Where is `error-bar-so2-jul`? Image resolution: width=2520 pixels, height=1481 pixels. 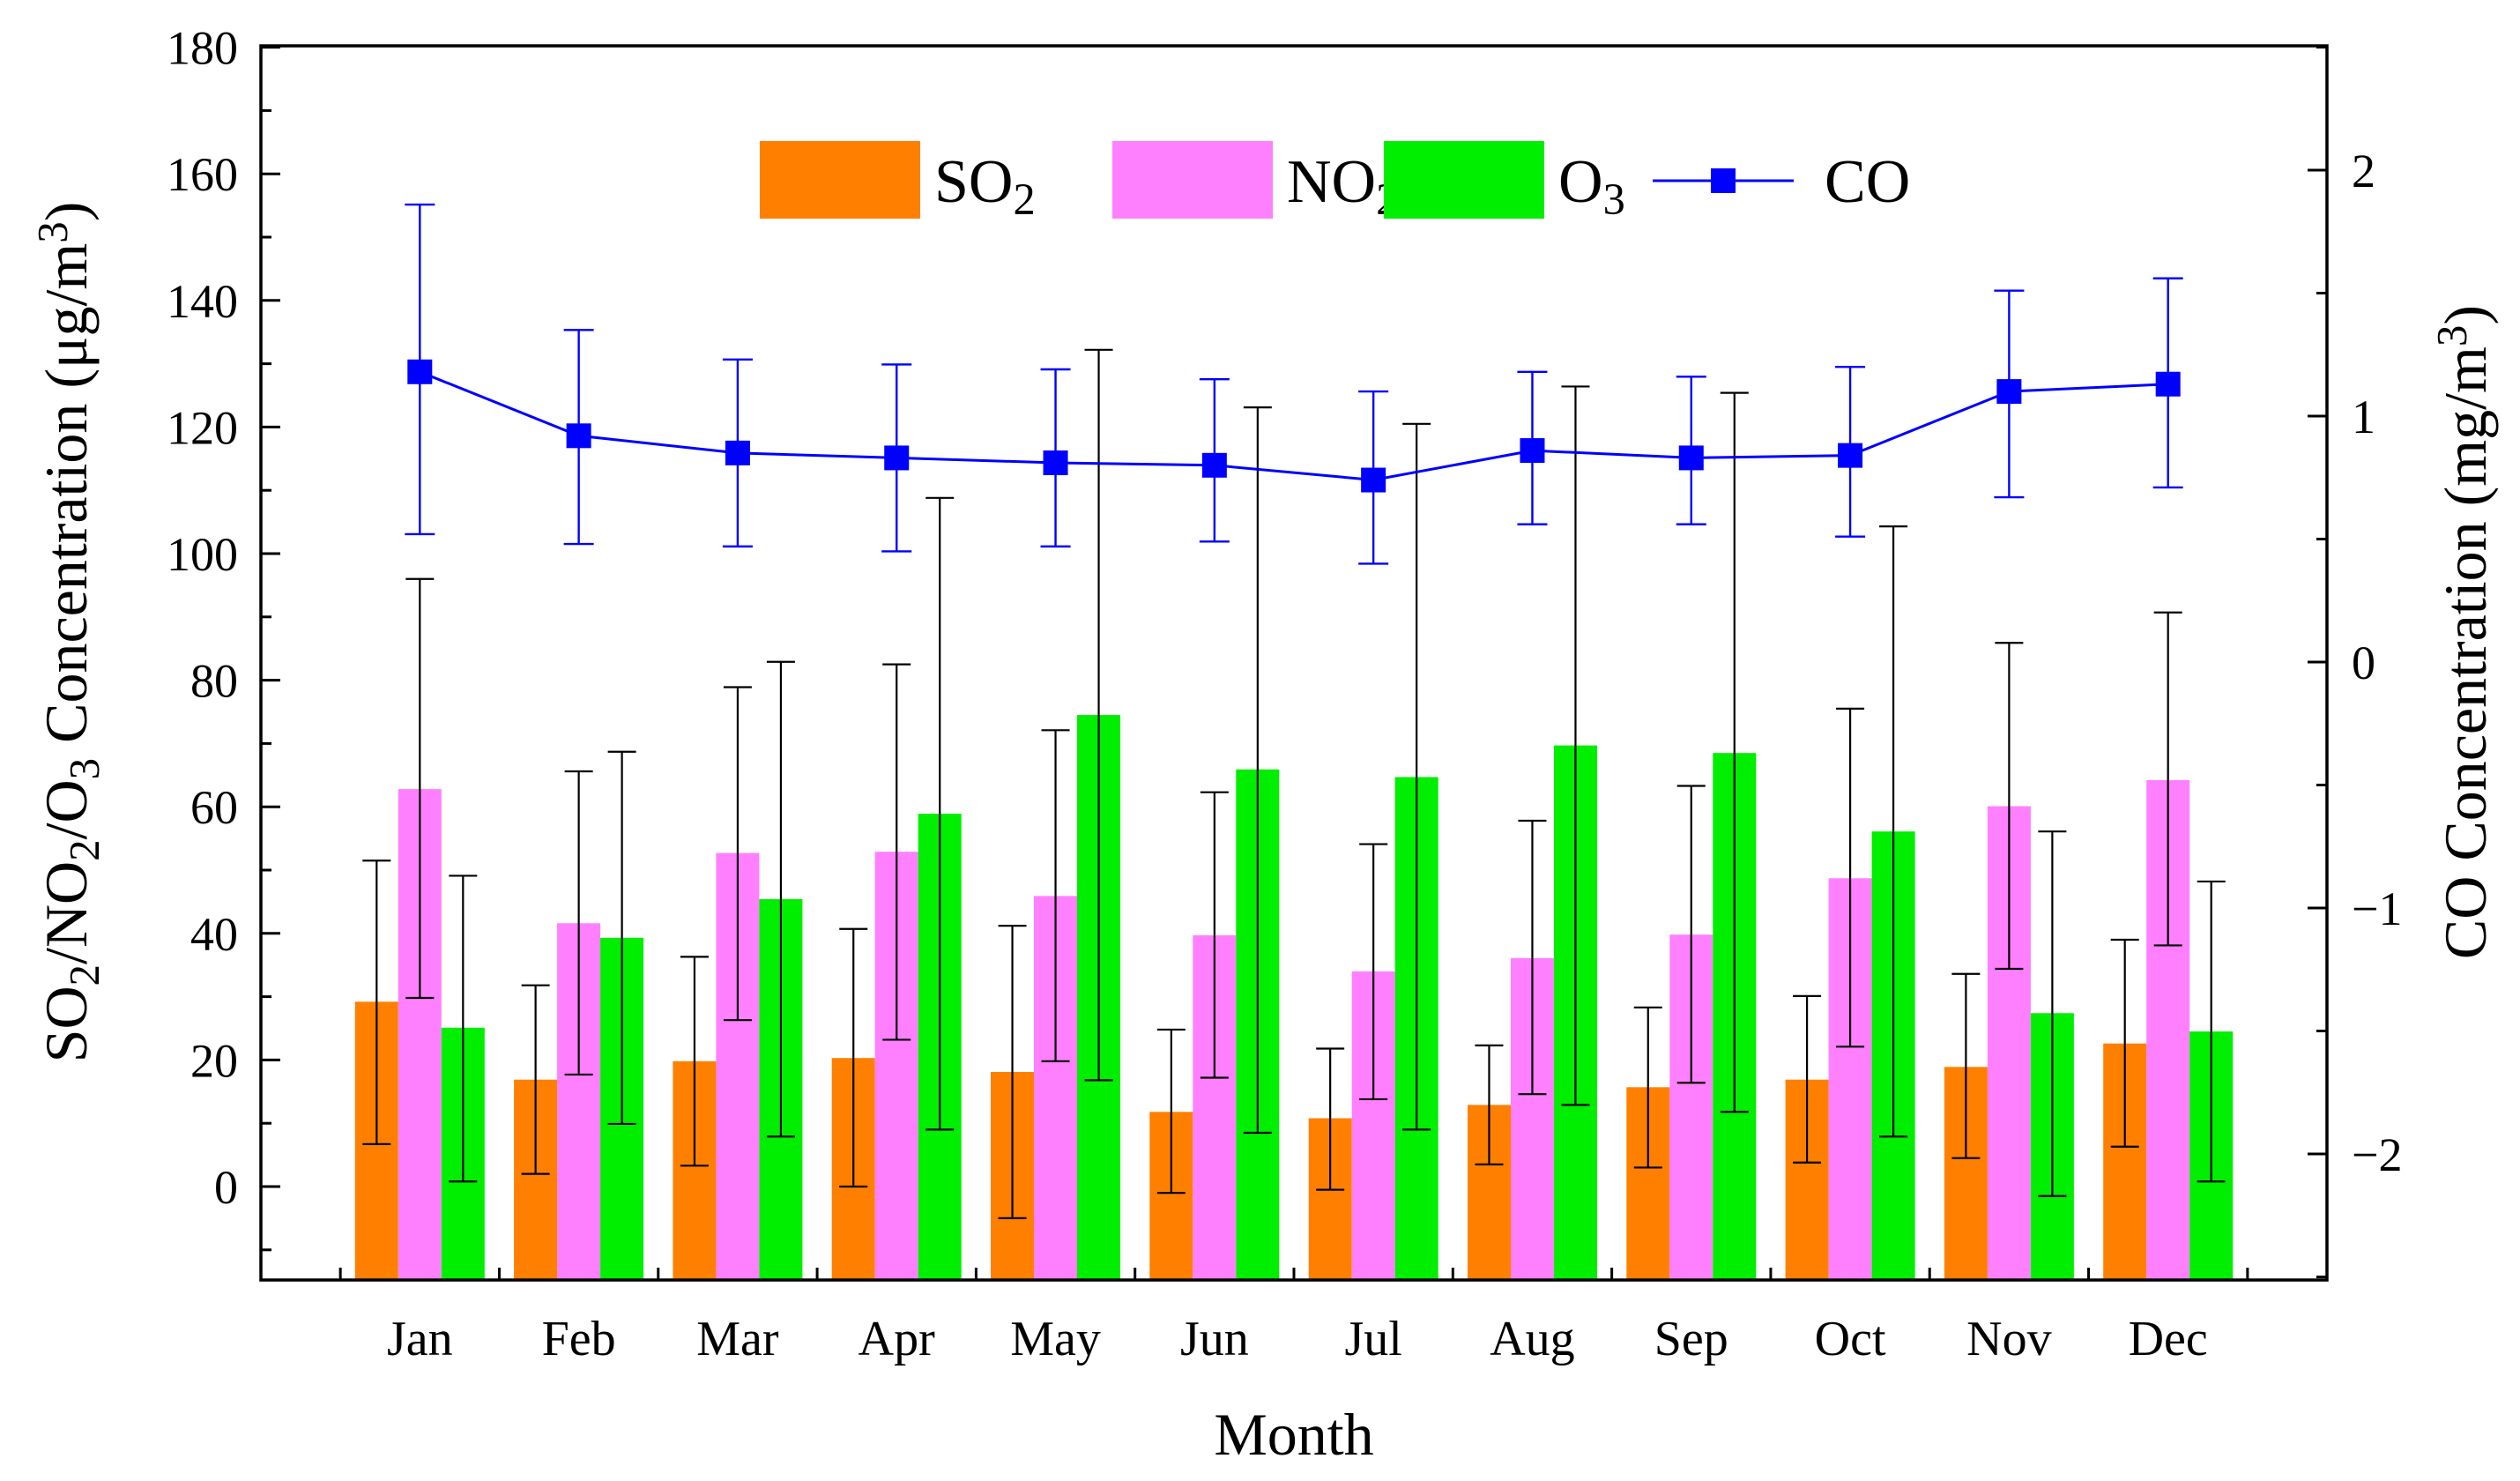 error-bar-so2-jul is located at coordinates (1330, 1119).